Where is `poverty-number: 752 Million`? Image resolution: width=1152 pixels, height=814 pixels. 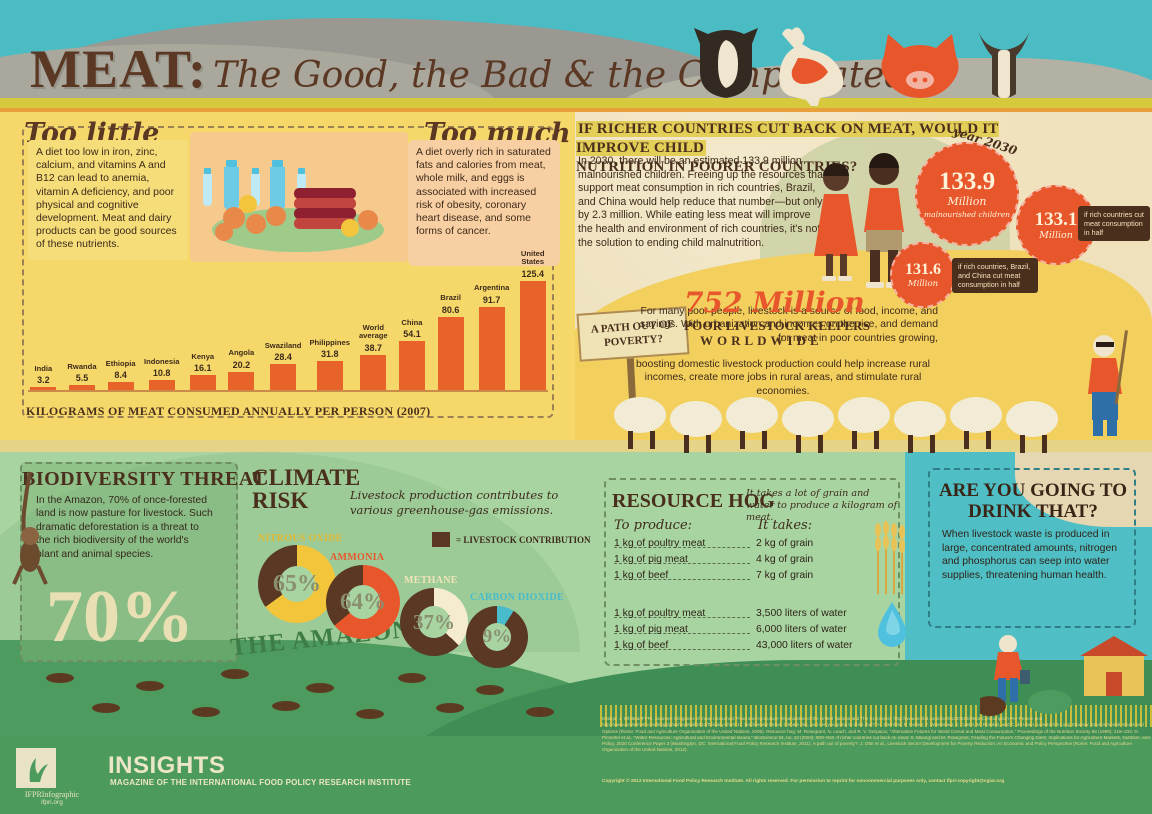 poverty-number: 752 Million is located at coordinates (774, 302).